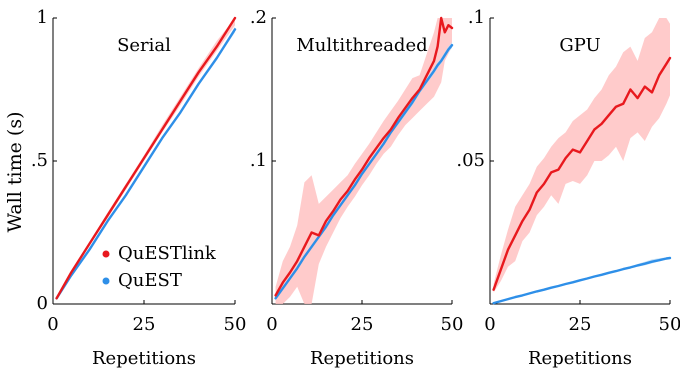 This screenshot has width=680, height=370. Describe the element at coordinates (582, 280) in the screenshot. I see `series-line-quest` at that location.